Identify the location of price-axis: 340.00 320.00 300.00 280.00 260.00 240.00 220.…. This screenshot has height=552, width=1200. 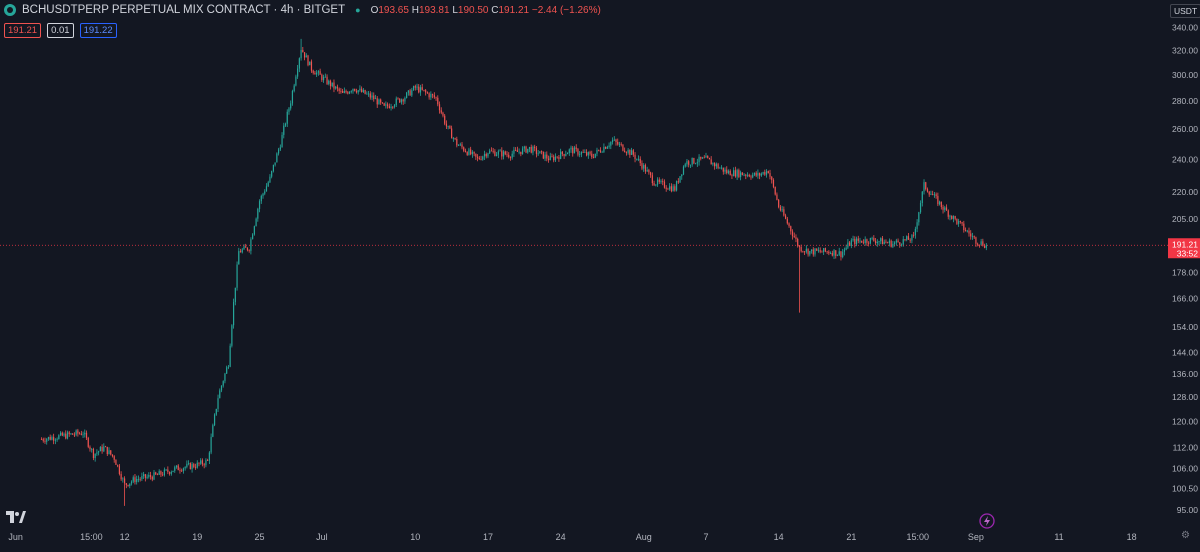
(1184, 263).